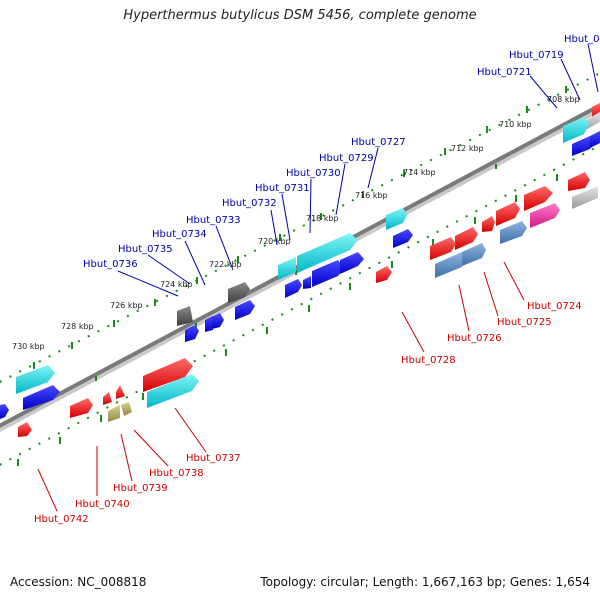 The image size is (600, 600). I want to click on gene-label-hbut-0730: Hbut_0730, so click(313, 173).